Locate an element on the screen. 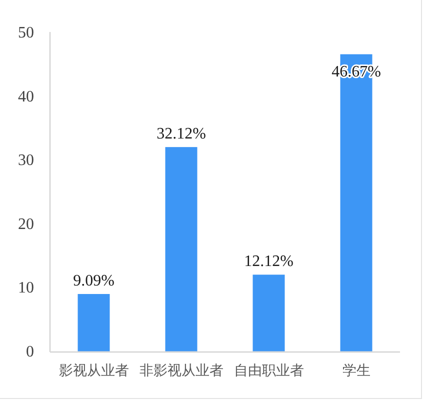 This screenshot has height=406, width=427. y-tick-label: 10 is located at coordinates (26, 288).